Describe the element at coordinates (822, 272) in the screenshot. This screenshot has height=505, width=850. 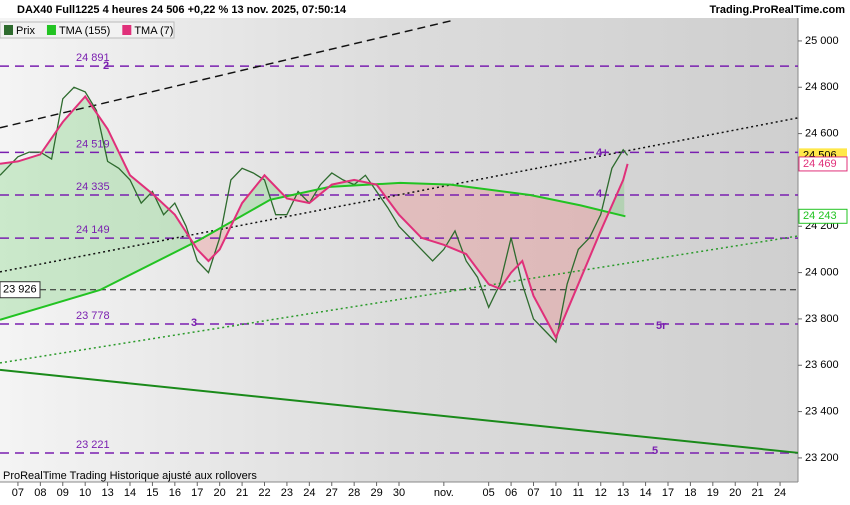
I see `y-tick-label: 24 000` at that location.